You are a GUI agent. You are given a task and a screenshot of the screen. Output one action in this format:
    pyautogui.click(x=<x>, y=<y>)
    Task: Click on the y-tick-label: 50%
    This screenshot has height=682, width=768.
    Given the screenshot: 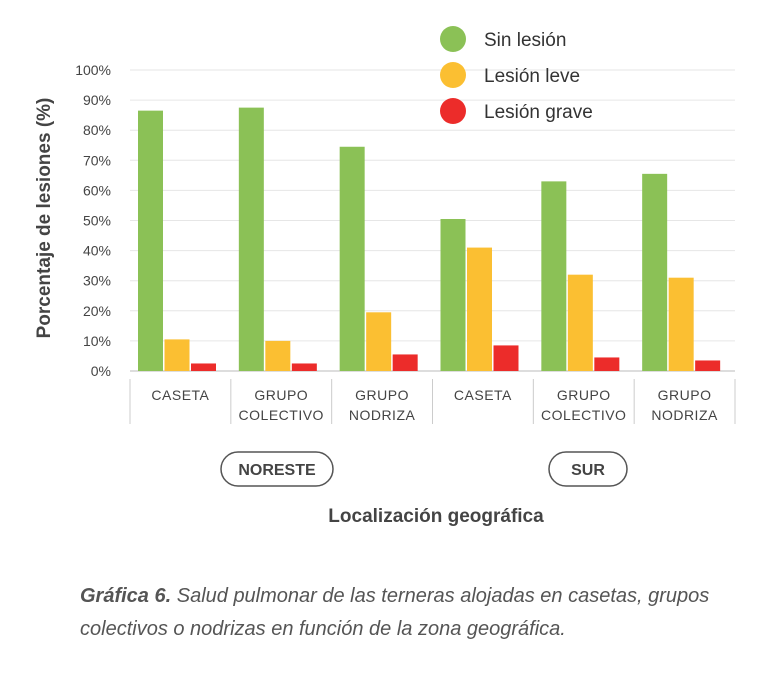 What is the action you would take?
    pyautogui.click(x=97, y=221)
    